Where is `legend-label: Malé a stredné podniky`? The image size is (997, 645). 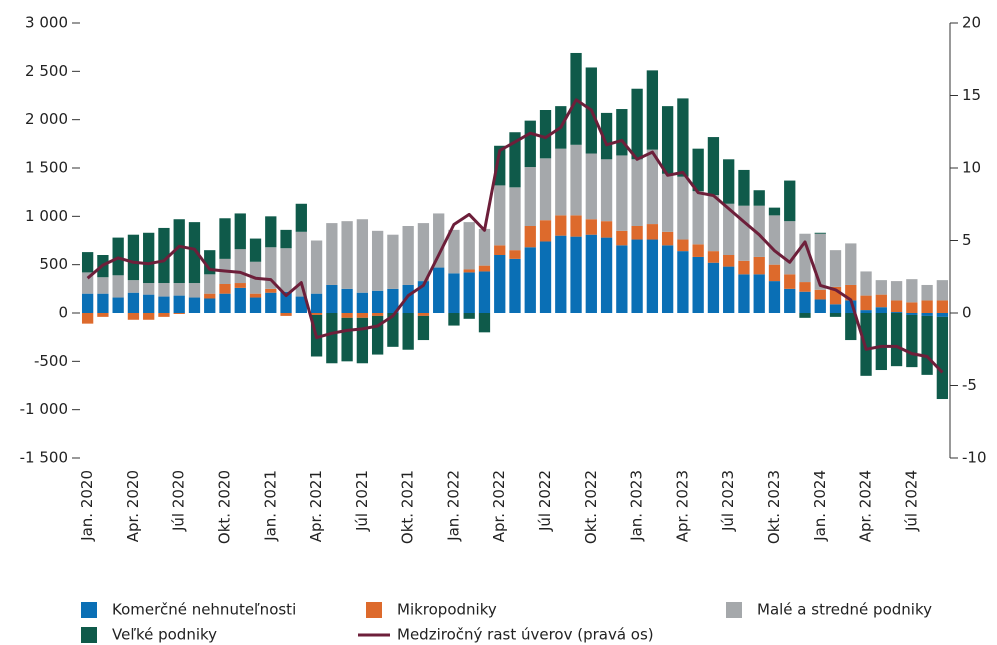 legend-label: Malé a stredné podniky is located at coordinates (844, 610).